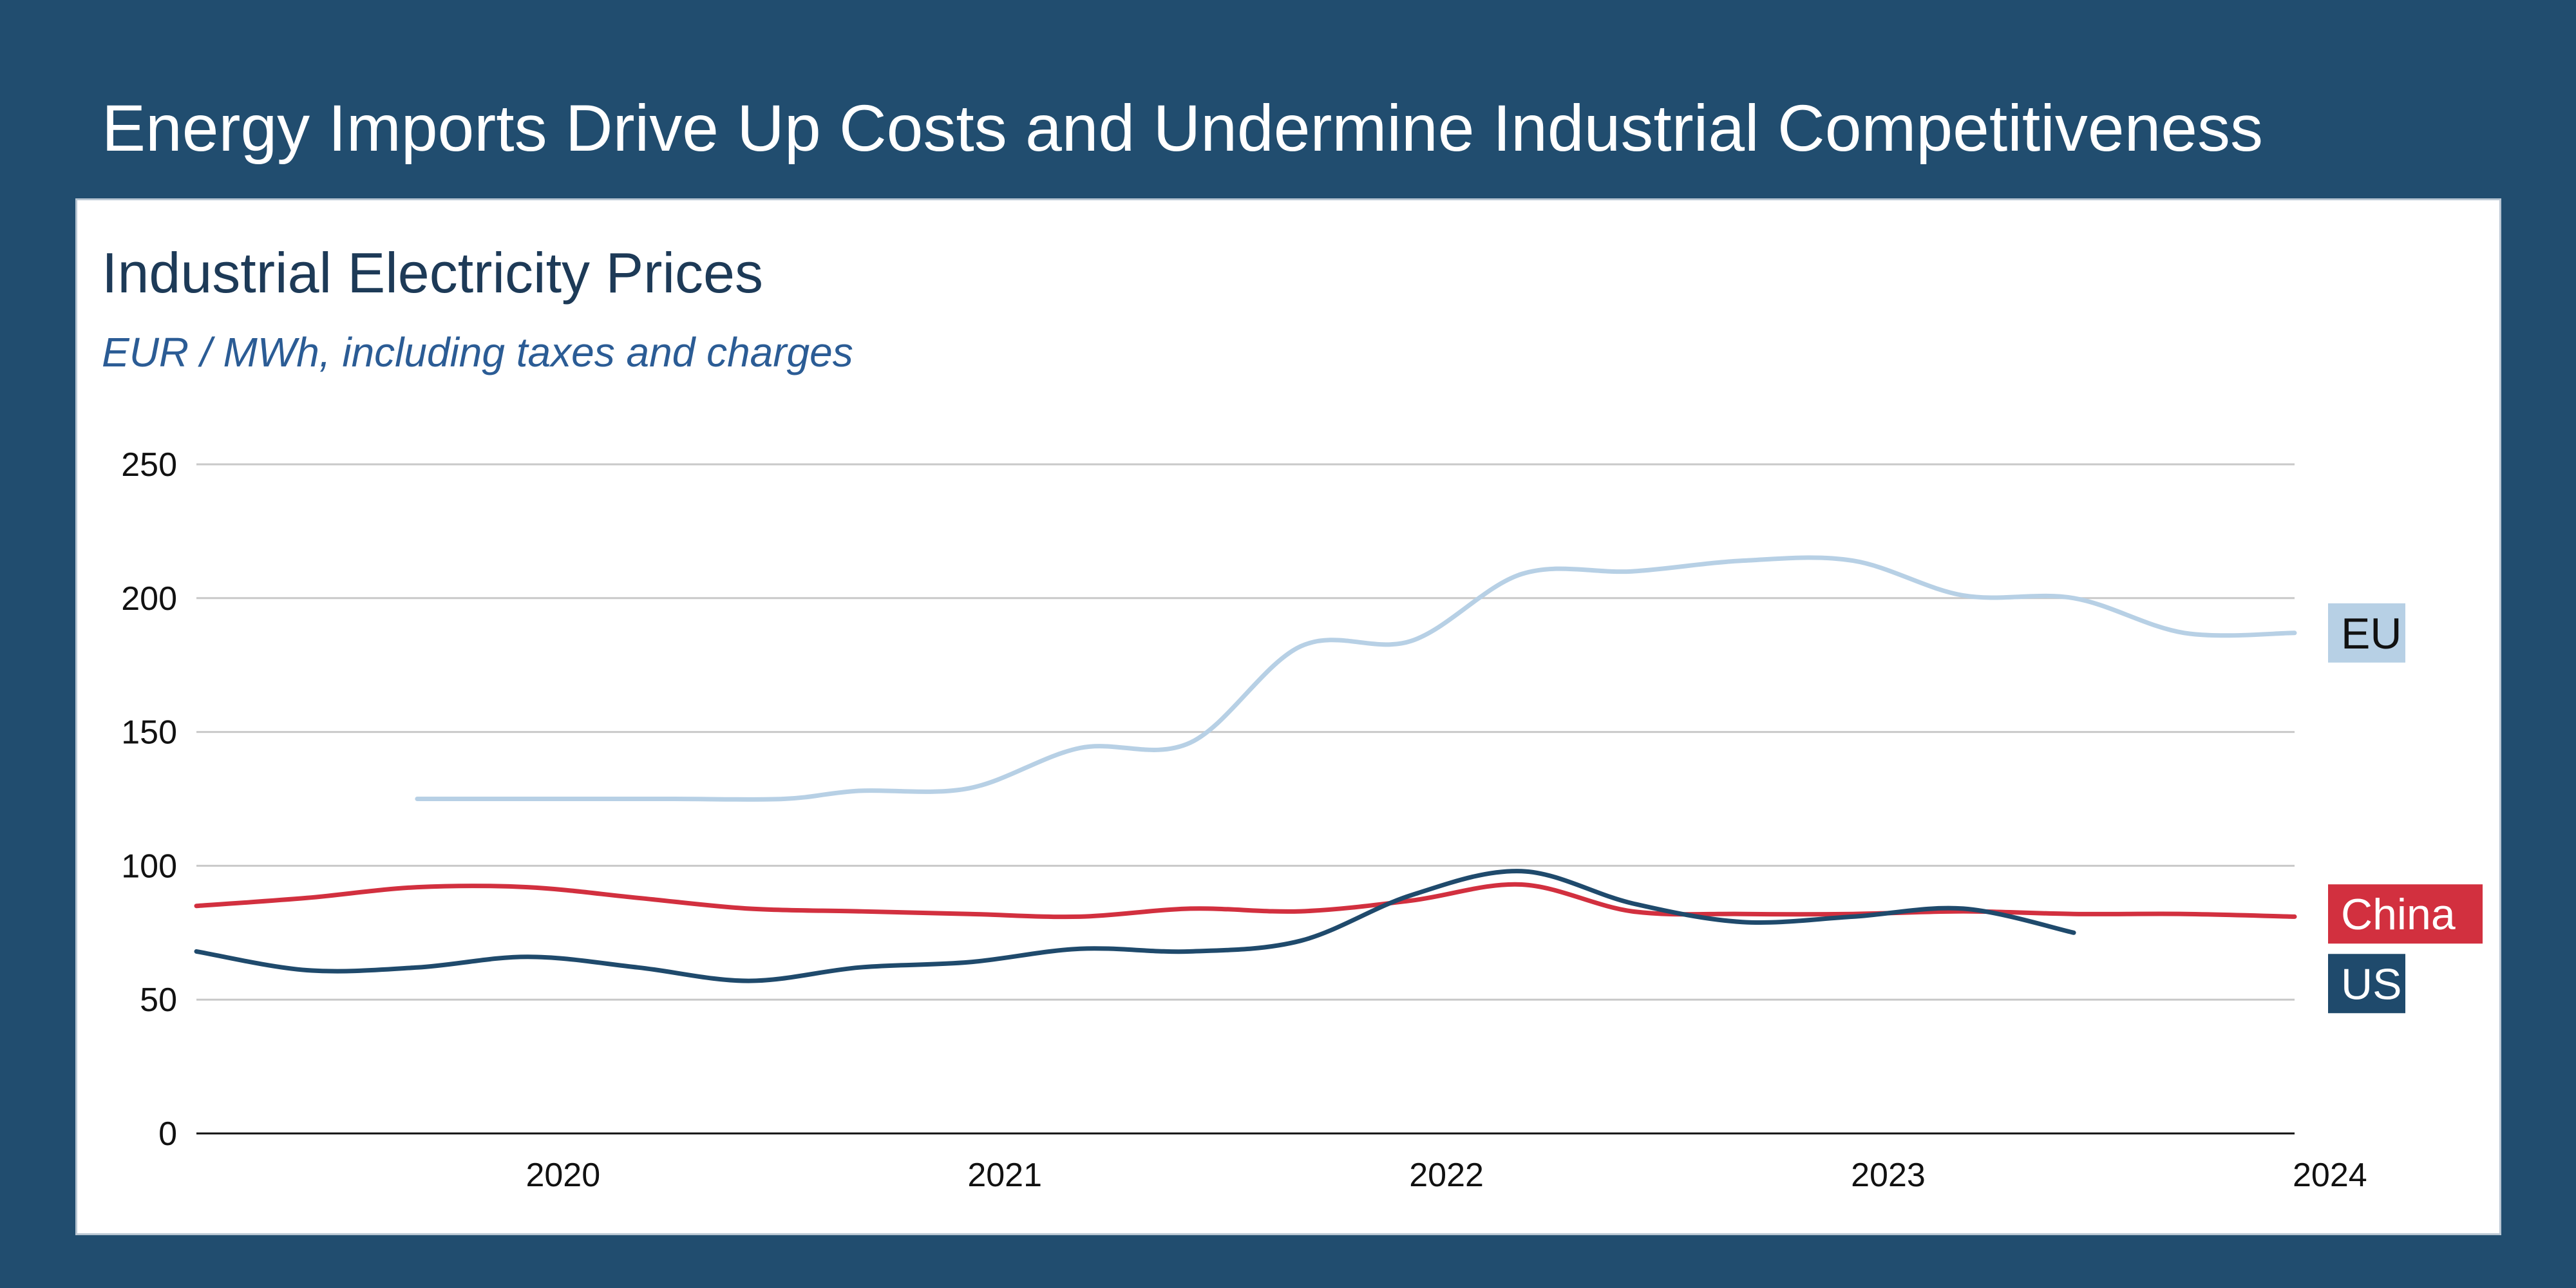 The height and width of the screenshot is (1288, 2576). I want to click on x-tick-label: 2022, so click(1446, 1175).